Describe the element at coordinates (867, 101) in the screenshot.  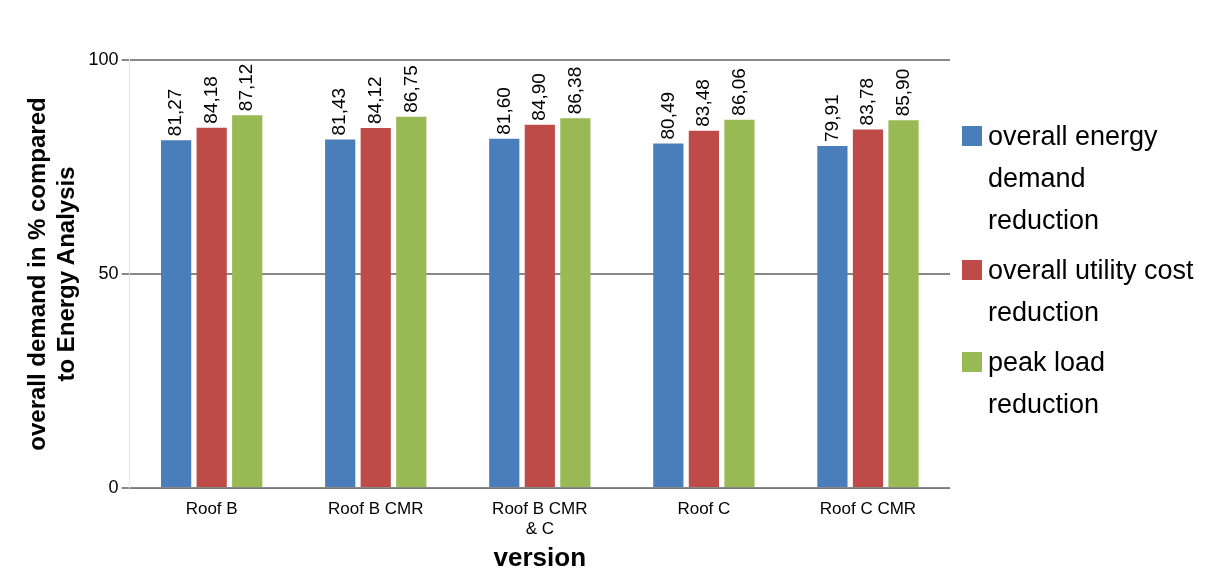
I see `data-label: 83,78` at that location.